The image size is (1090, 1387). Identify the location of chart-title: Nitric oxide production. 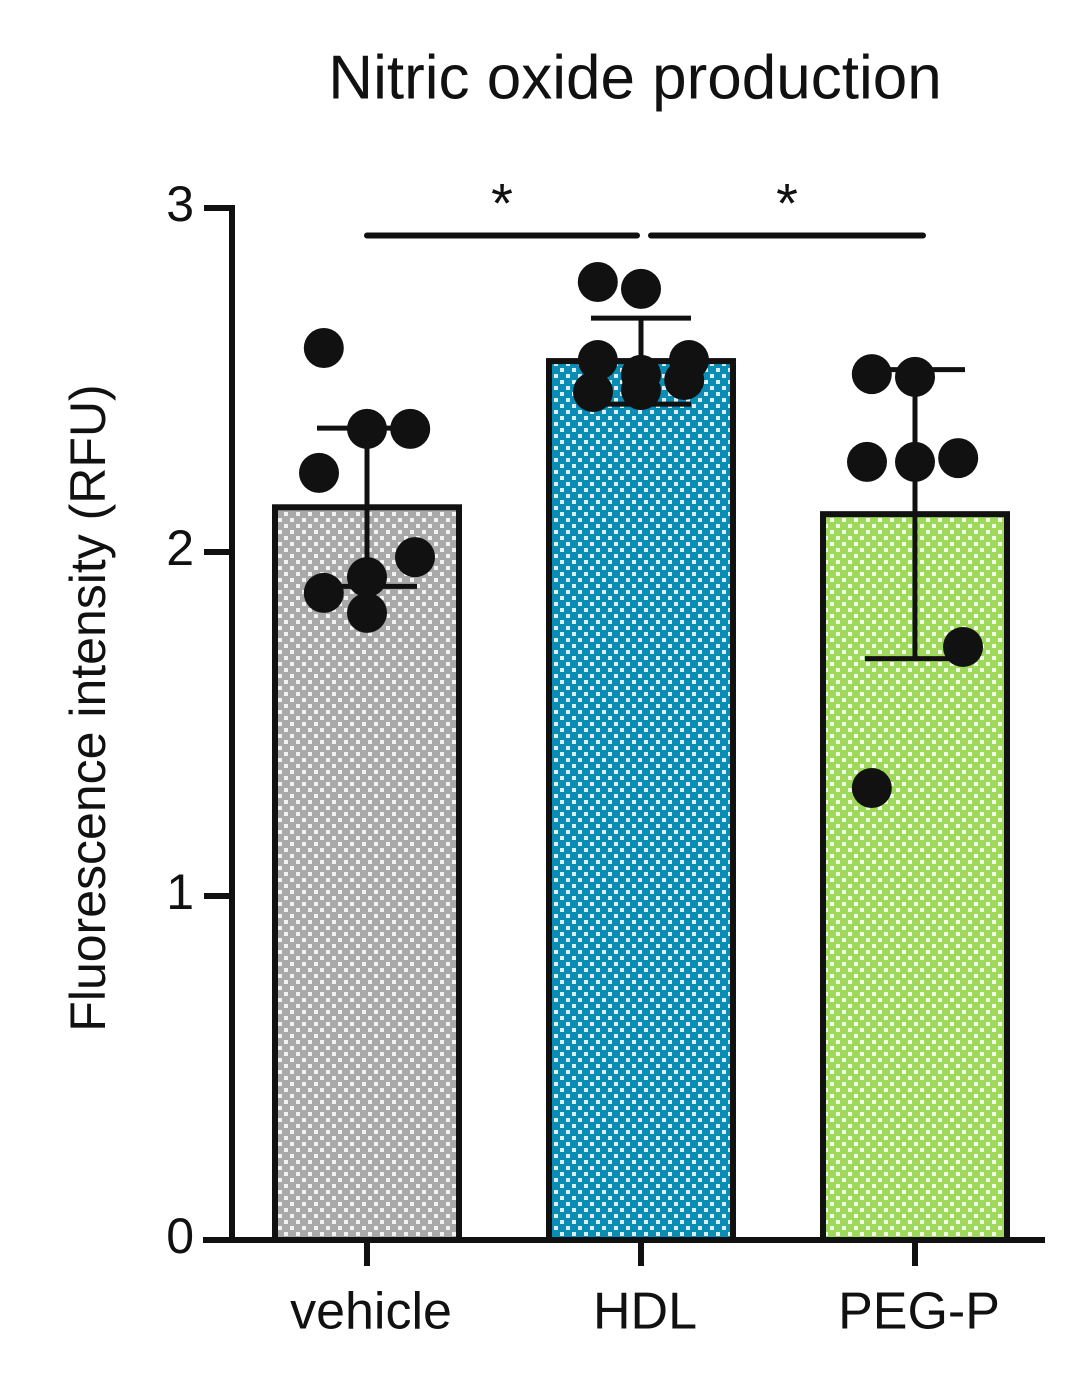
(634, 77).